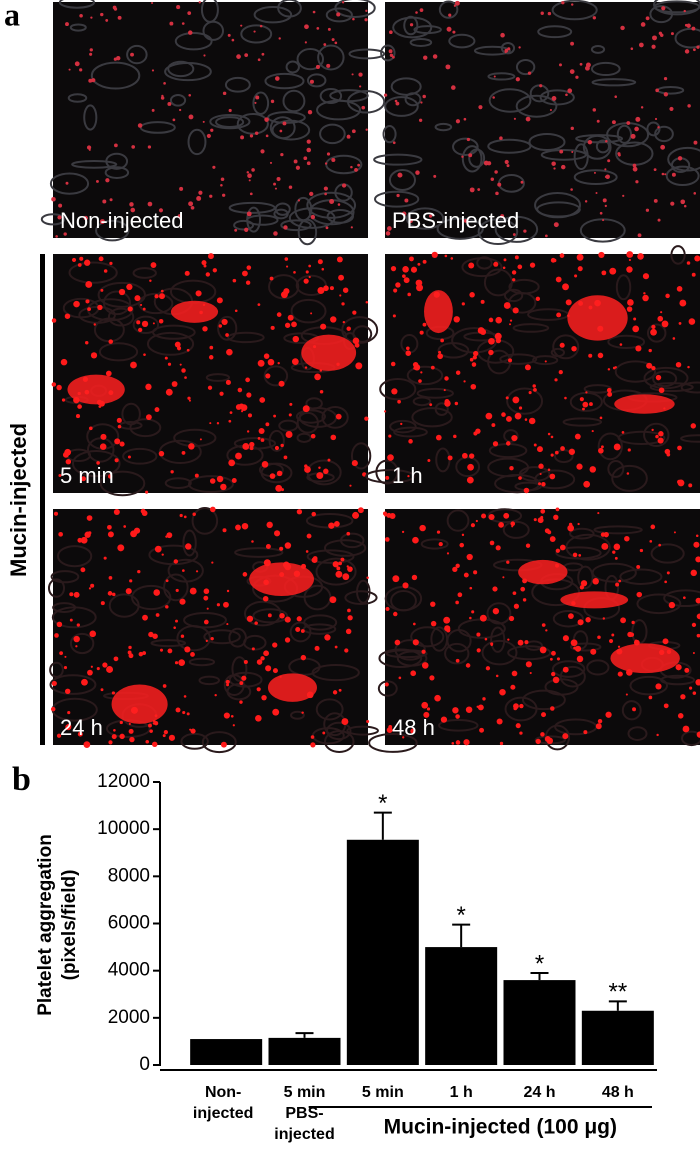  What do you see at coordinates (383, 1092) in the screenshot?
I see `x-tick-label: 5 min` at bounding box center [383, 1092].